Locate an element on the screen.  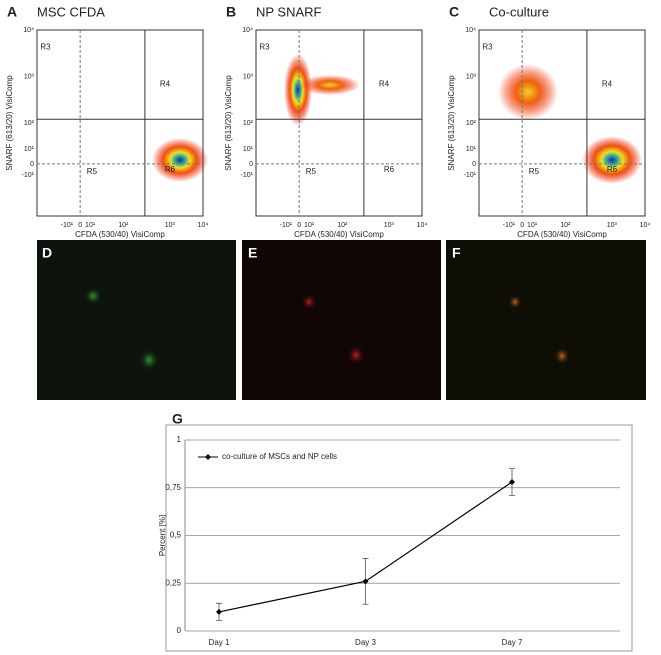
panel-letter: A is located at coordinates (12, 12).